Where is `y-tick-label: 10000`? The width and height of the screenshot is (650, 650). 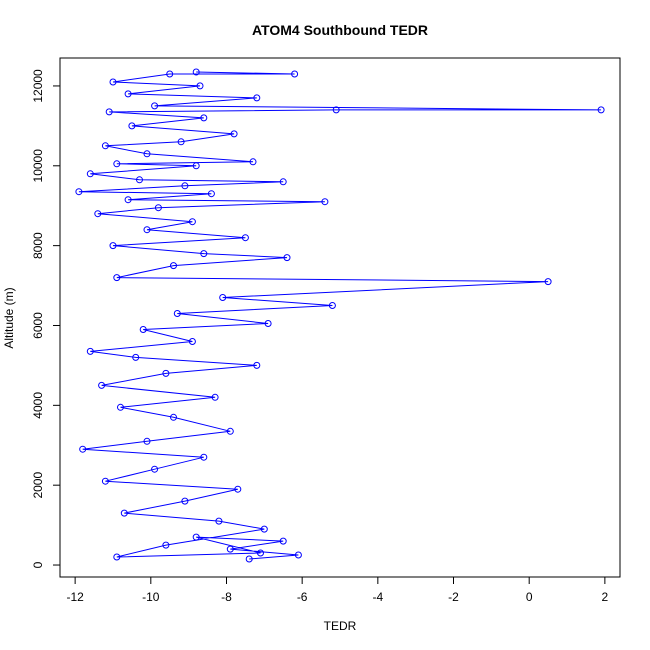
y-tick-label: 10000 is located at coordinates (38, 166).